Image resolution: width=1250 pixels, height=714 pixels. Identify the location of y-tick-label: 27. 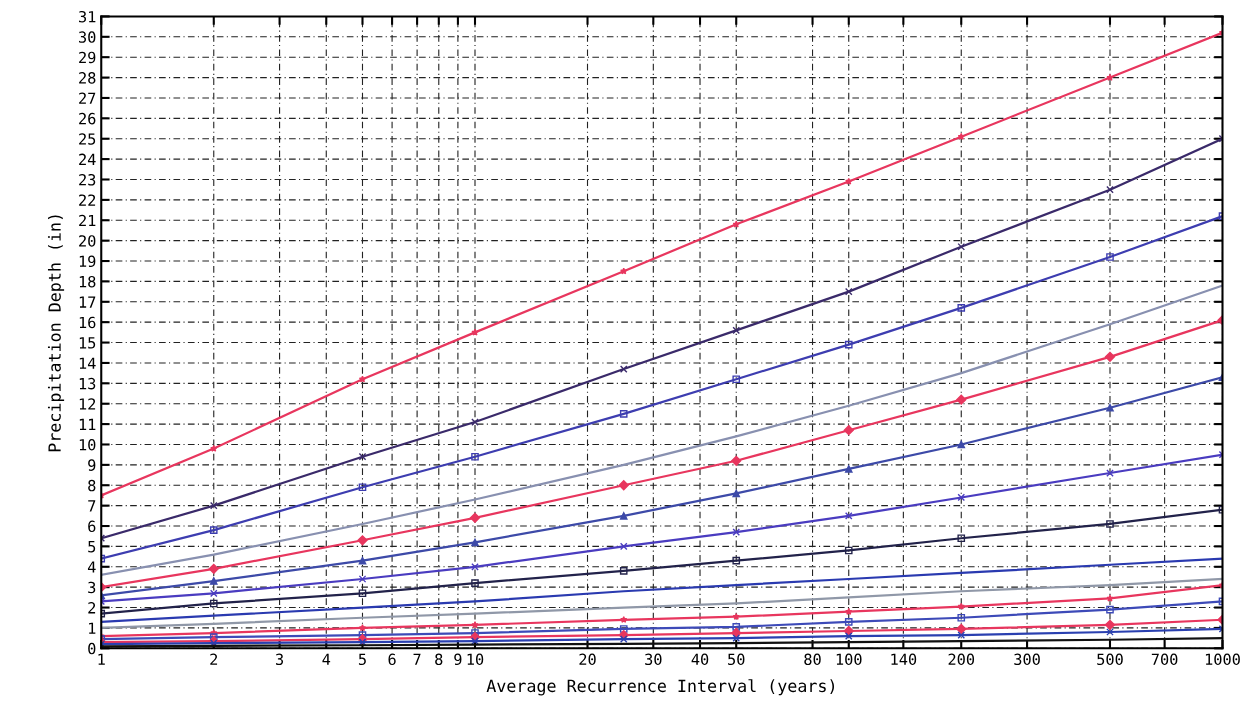
(87, 98).